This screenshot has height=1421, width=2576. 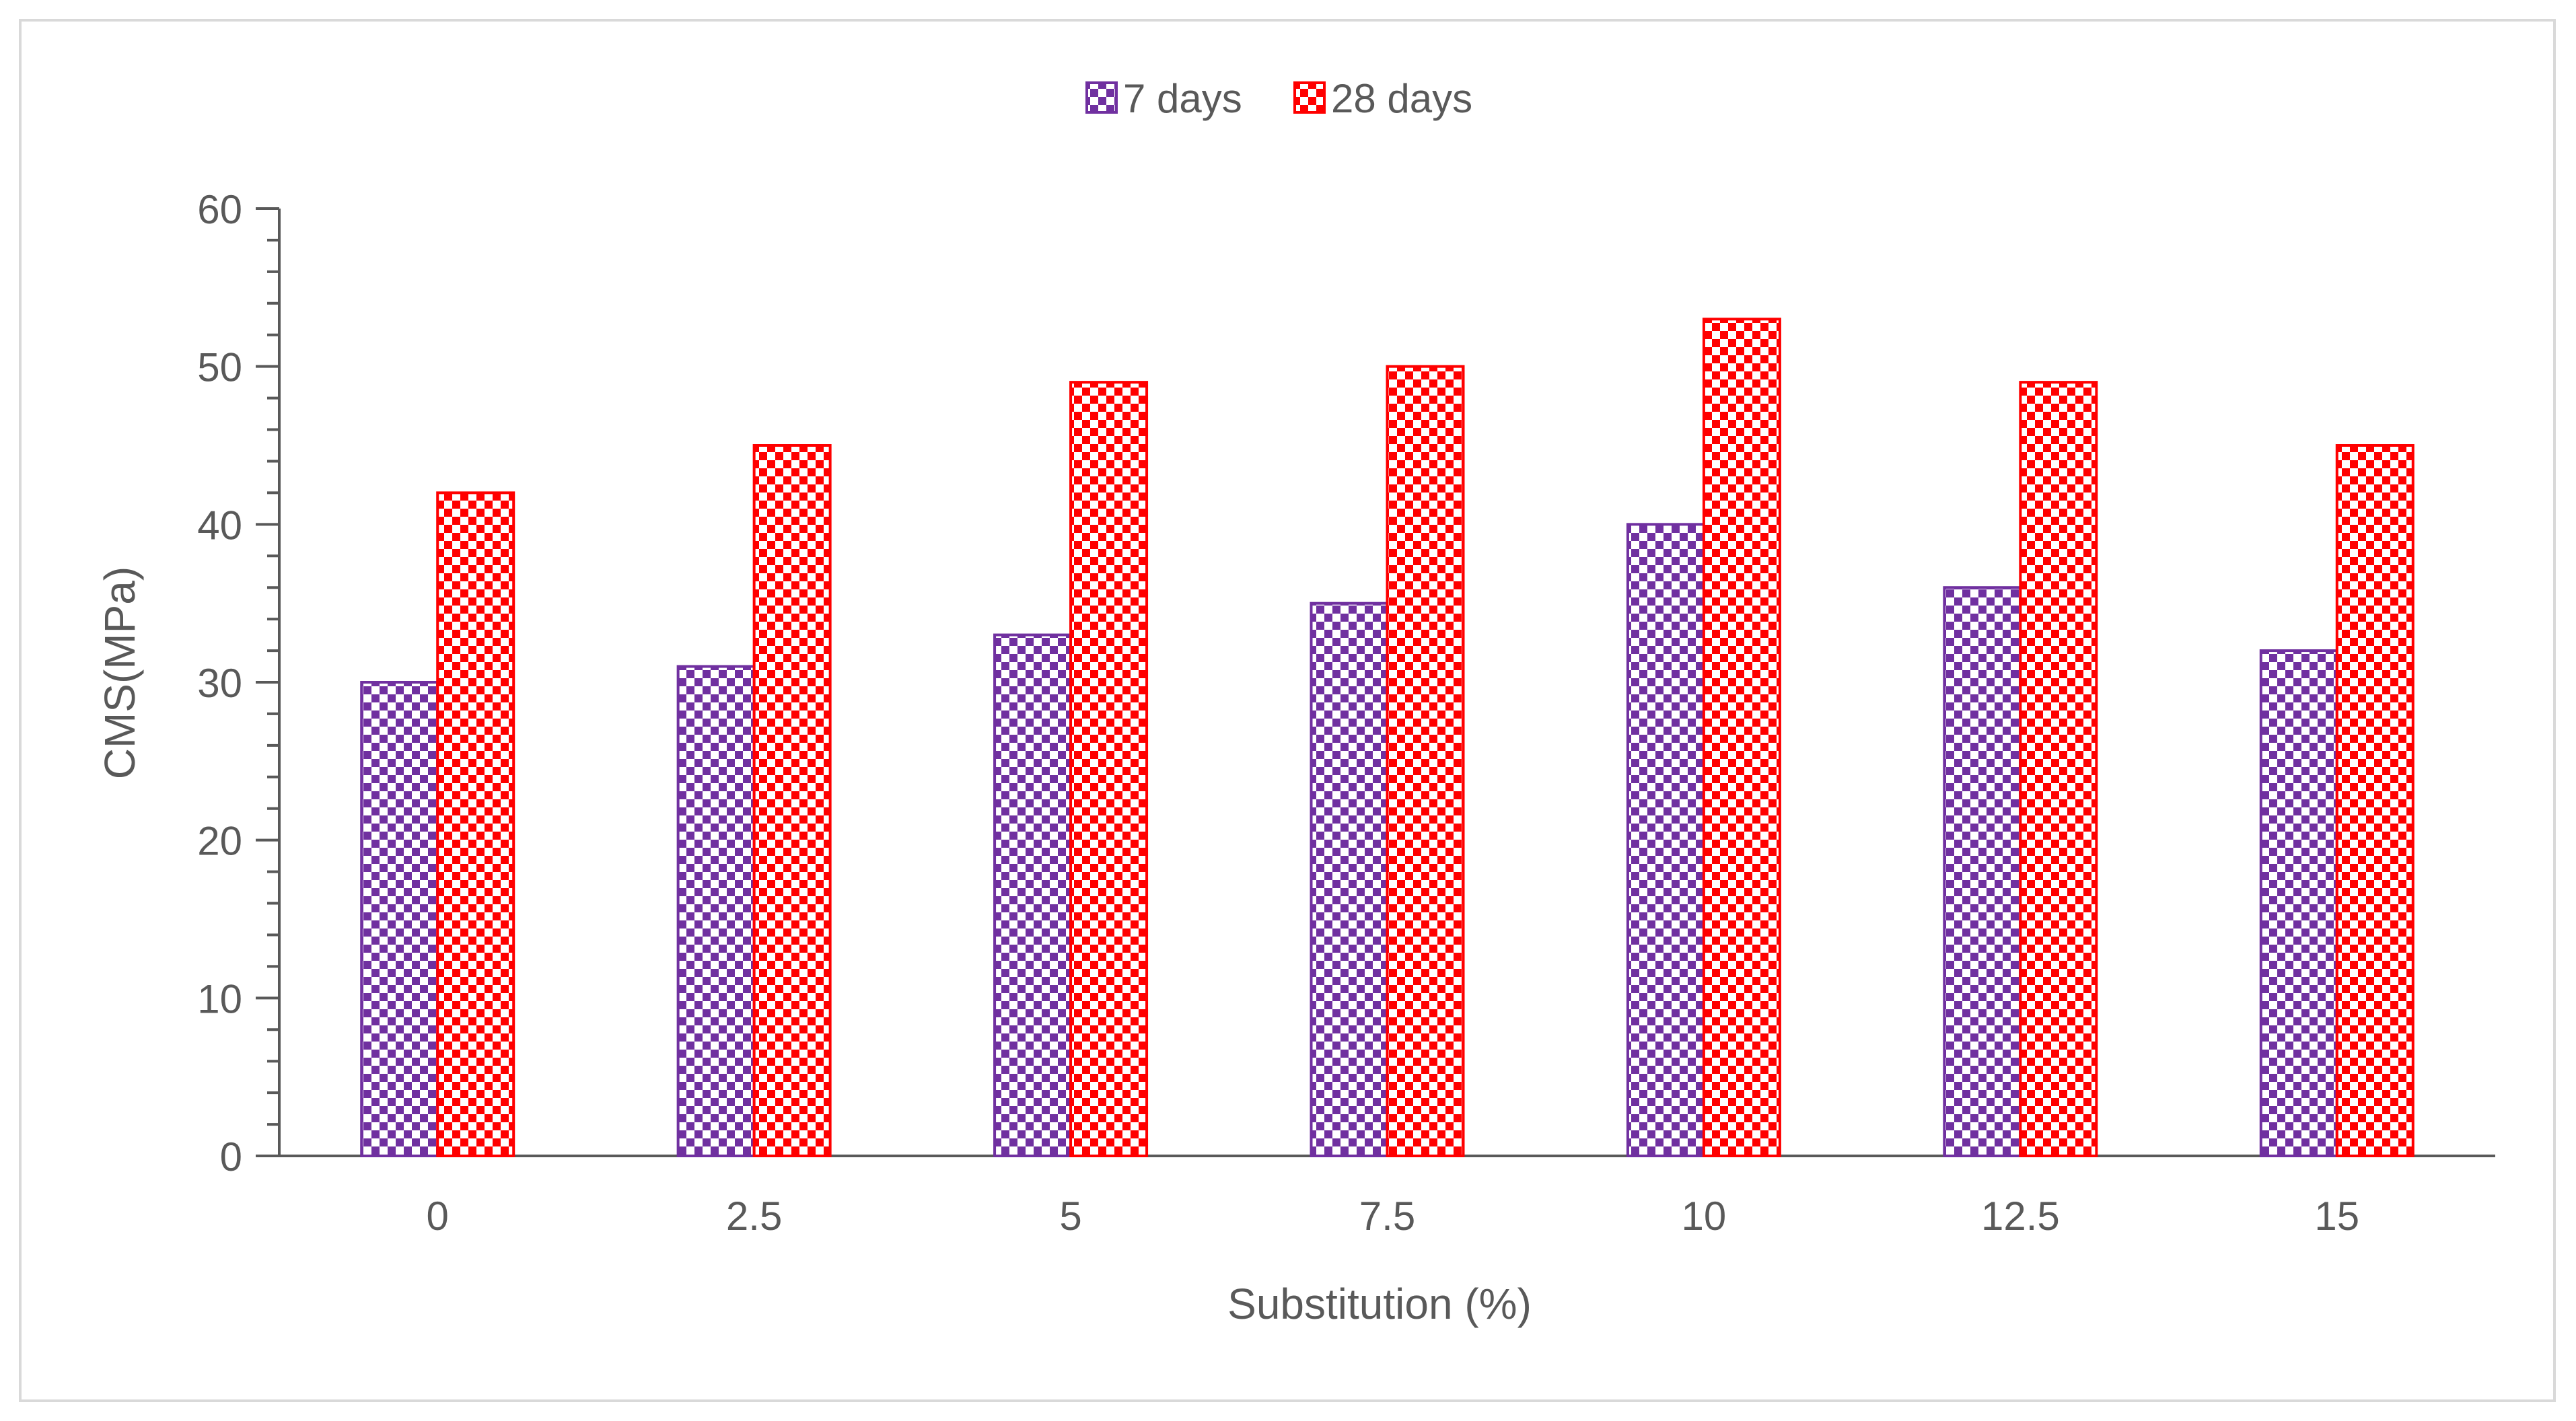 I want to click on bar-7-days-12.5, so click(x=1982, y=872).